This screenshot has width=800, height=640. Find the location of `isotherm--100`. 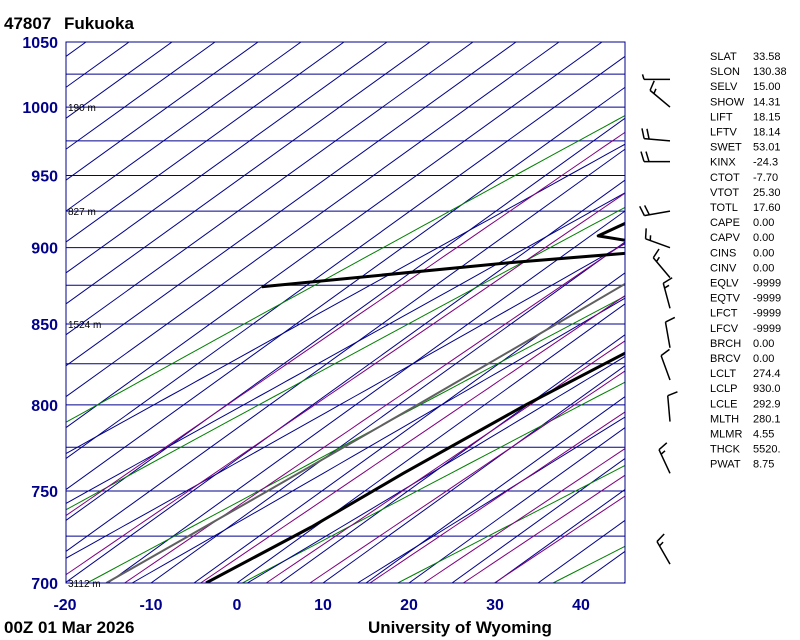

isotherm--100 is located at coordinates (98, 65).